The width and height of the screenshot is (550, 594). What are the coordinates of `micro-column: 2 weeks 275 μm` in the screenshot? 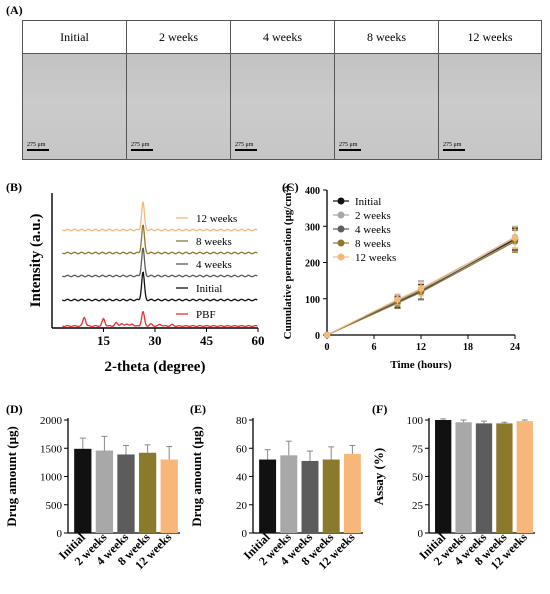 It's located at (179, 90).